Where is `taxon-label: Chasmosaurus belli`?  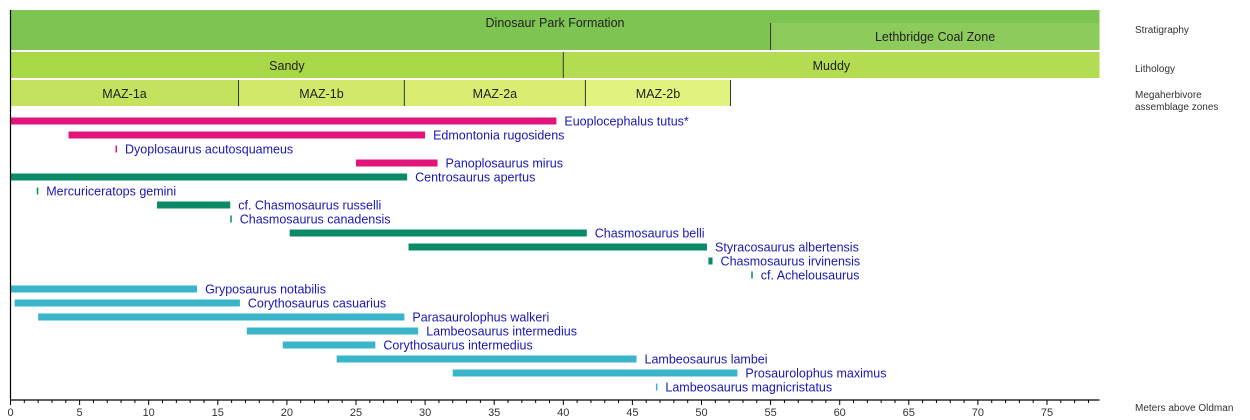 taxon-label: Chasmosaurus belli is located at coordinates (650, 234).